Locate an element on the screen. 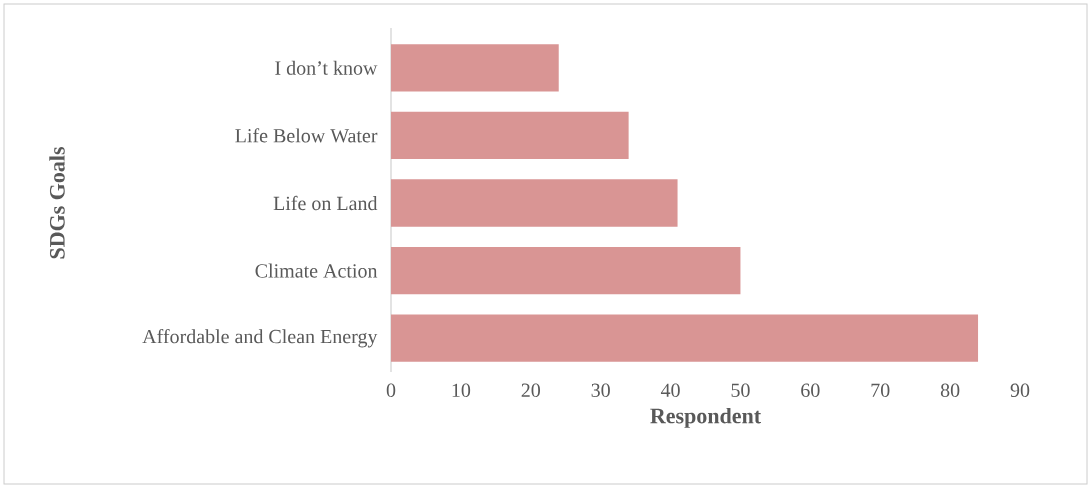 This screenshot has height=488, width=1091. x-tick-label: 50 is located at coordinates (740, 390).